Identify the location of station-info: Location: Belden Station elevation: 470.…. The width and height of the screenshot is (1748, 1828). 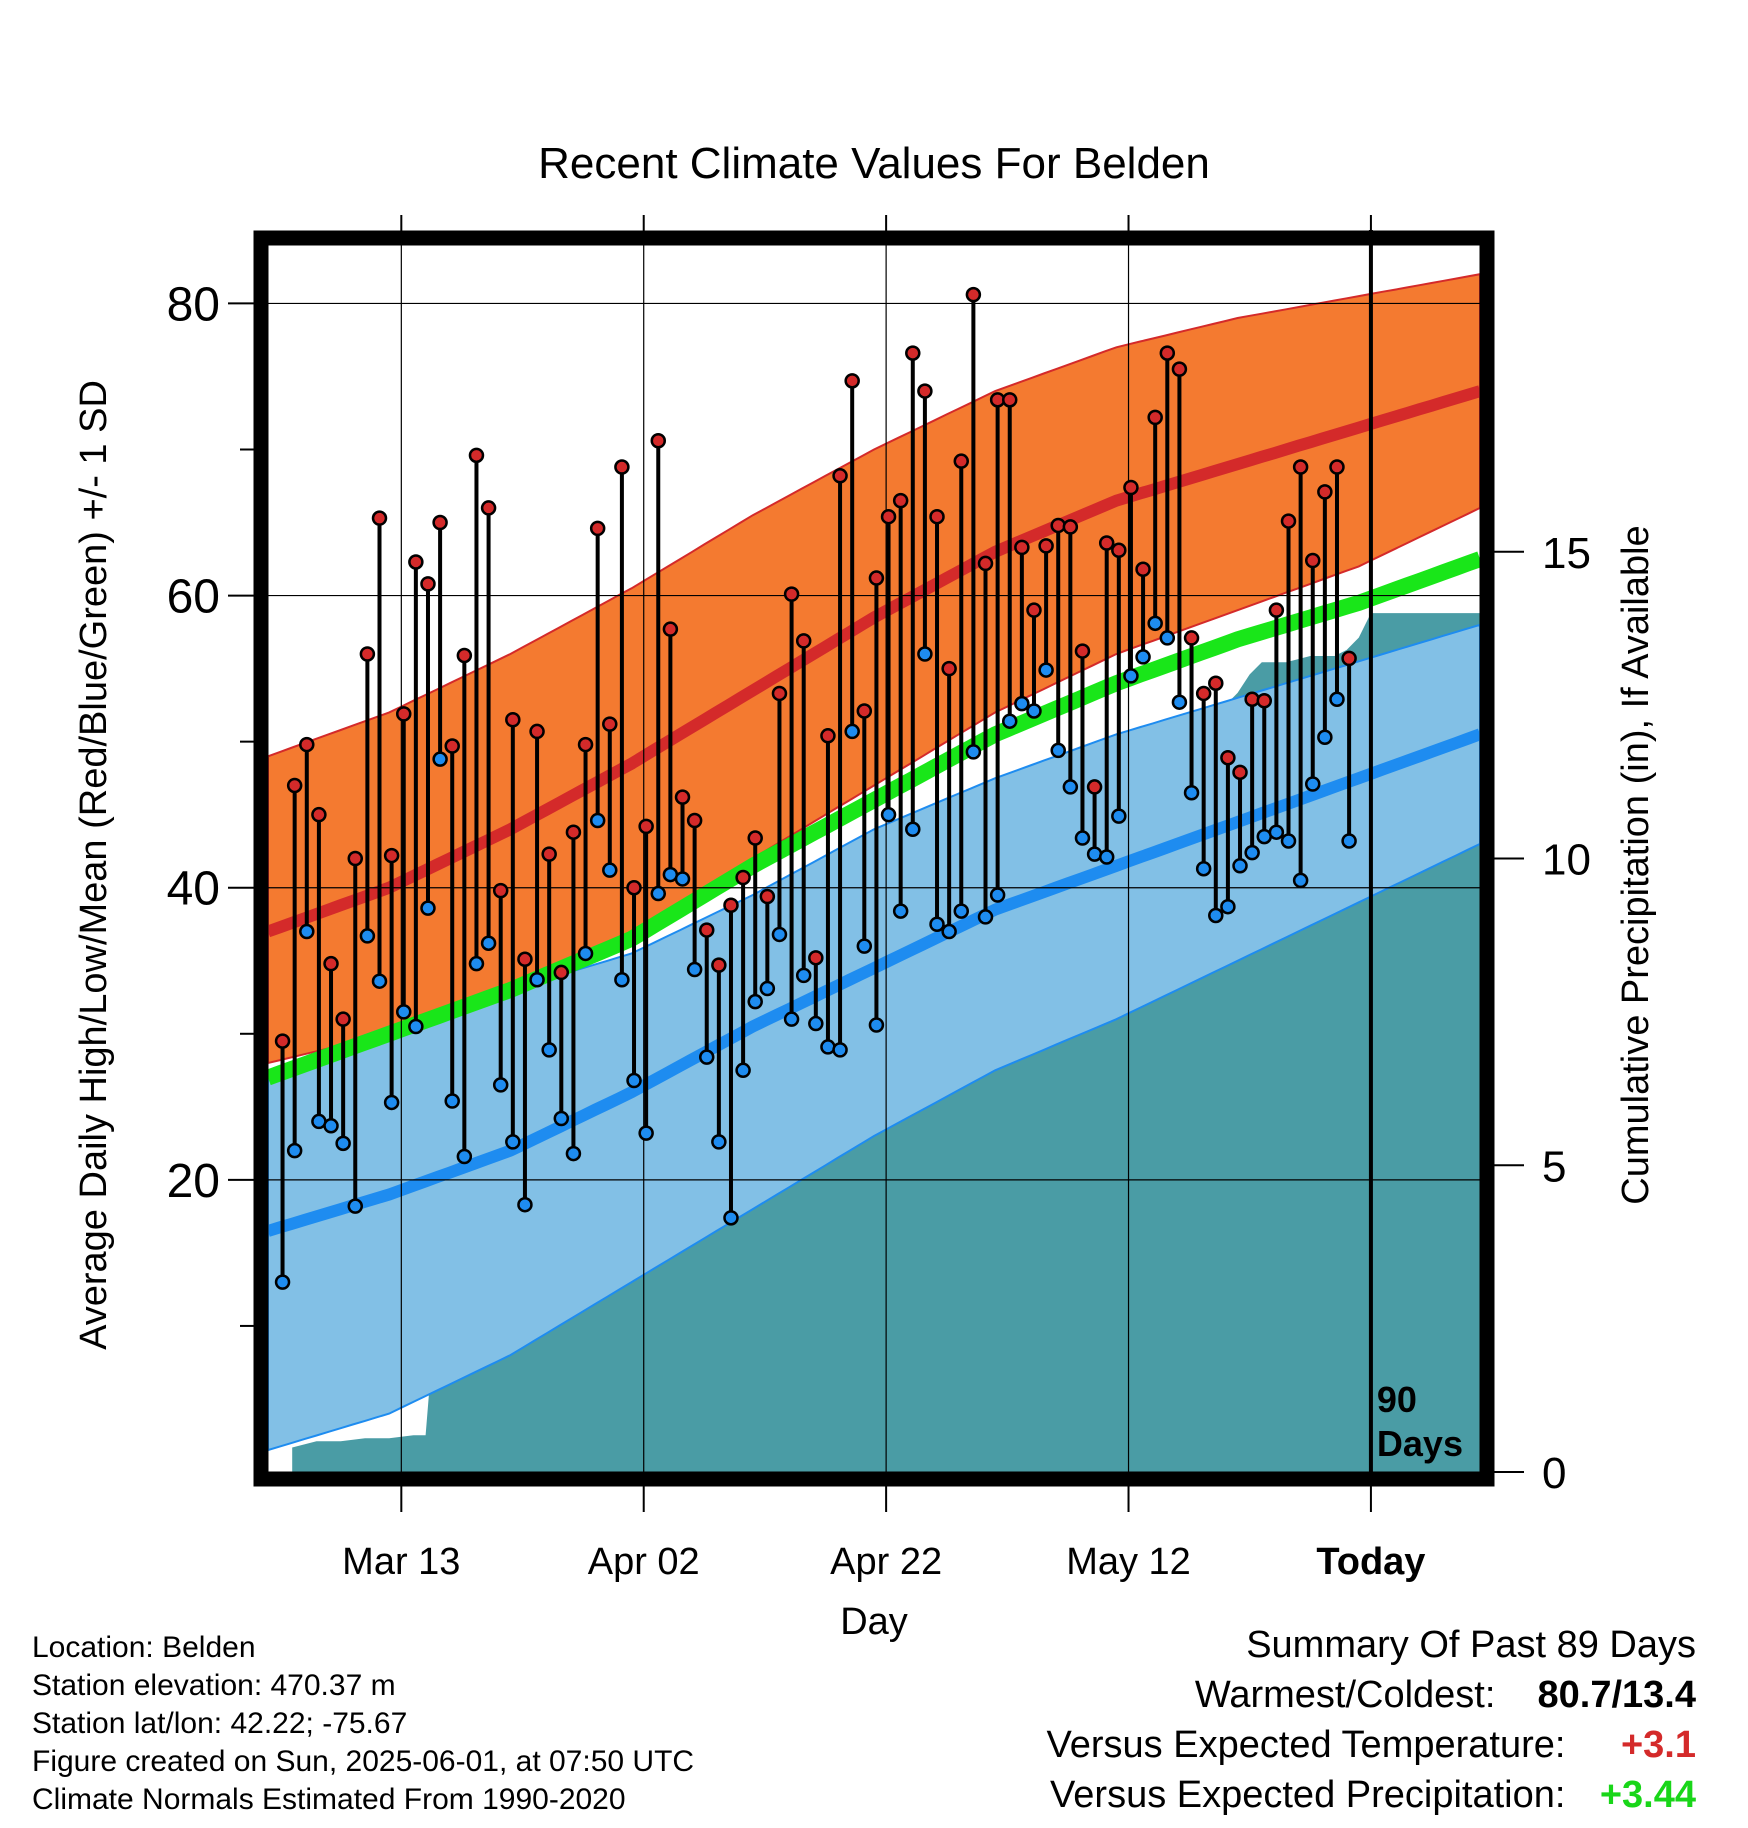
(363, 1724).